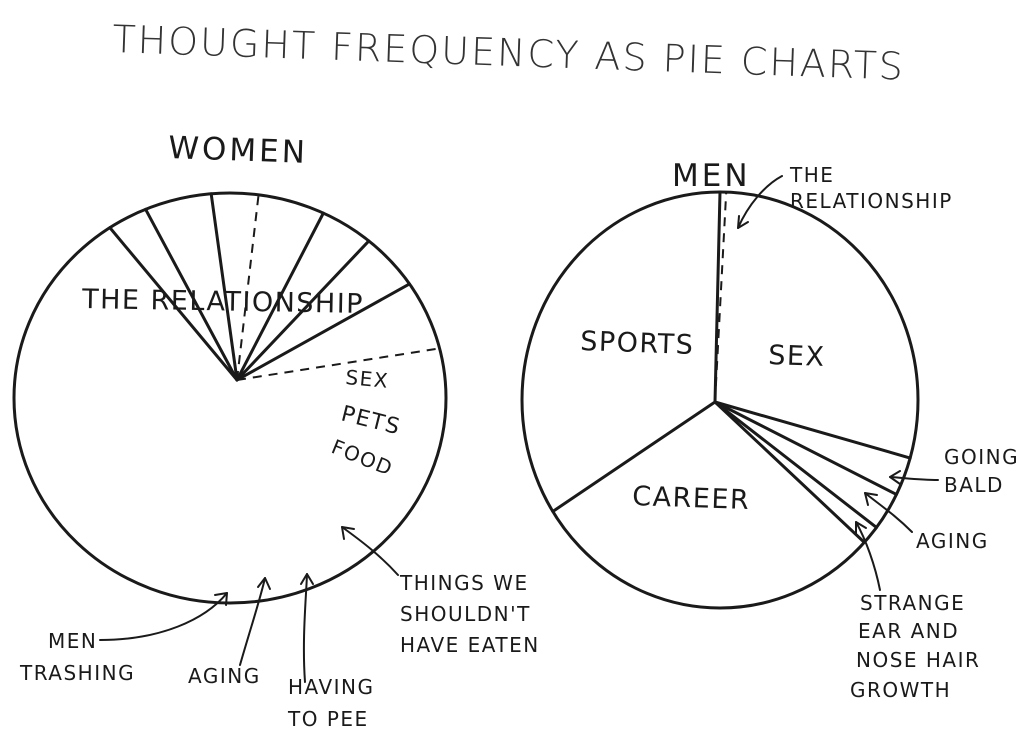  What do you see at coordinates (371, 421) in the screenshot?
I see `women-label-pets: PETS` at bounding box center [371, 421].